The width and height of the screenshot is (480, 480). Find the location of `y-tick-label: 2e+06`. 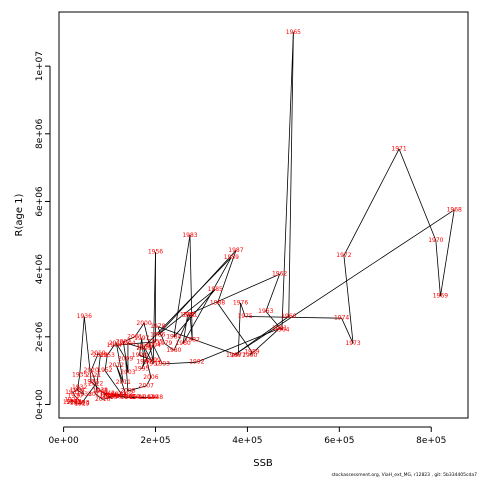

y-tick-label: 2e+06 is located at coordinates (40, 336).